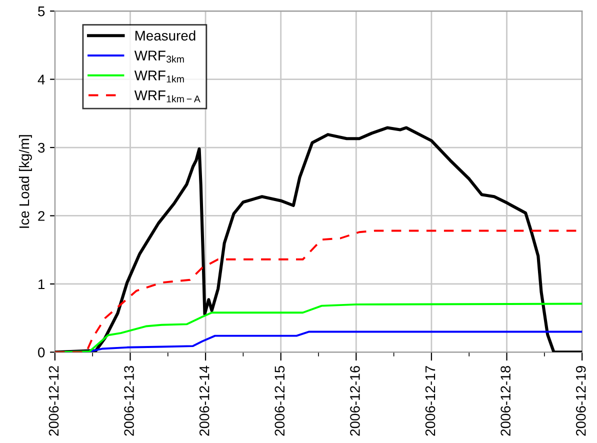 The height and width of the screenshot is (443, 597). I want to click on legend-label: WRF$_{1km}$, so click(159, 76).